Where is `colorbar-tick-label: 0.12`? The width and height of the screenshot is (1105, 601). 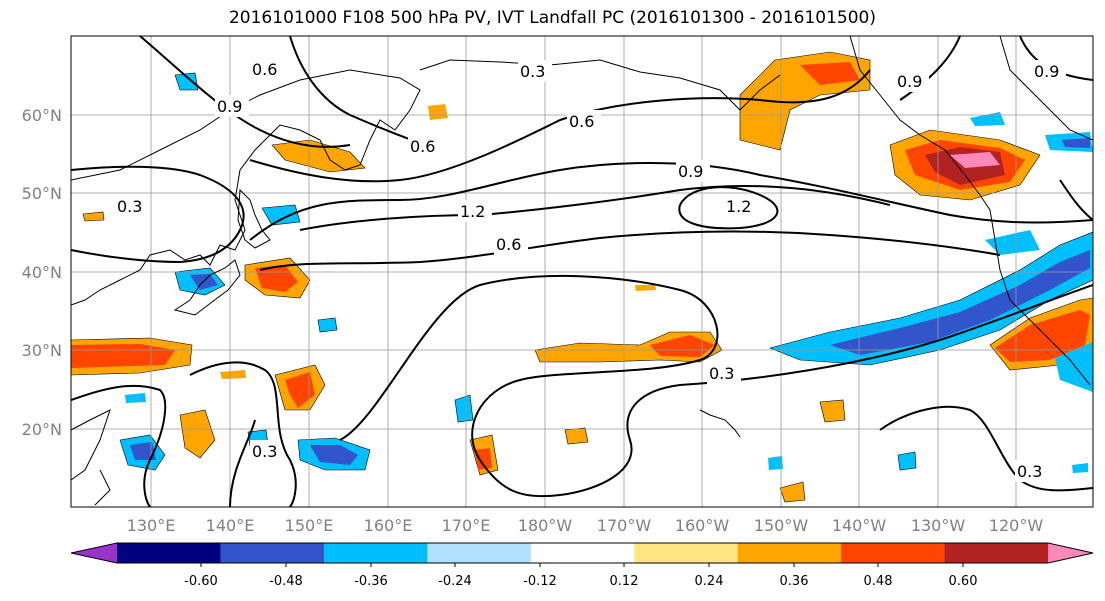 colorbar-tick-label: 0.12 is located at coordinates (624, 581).